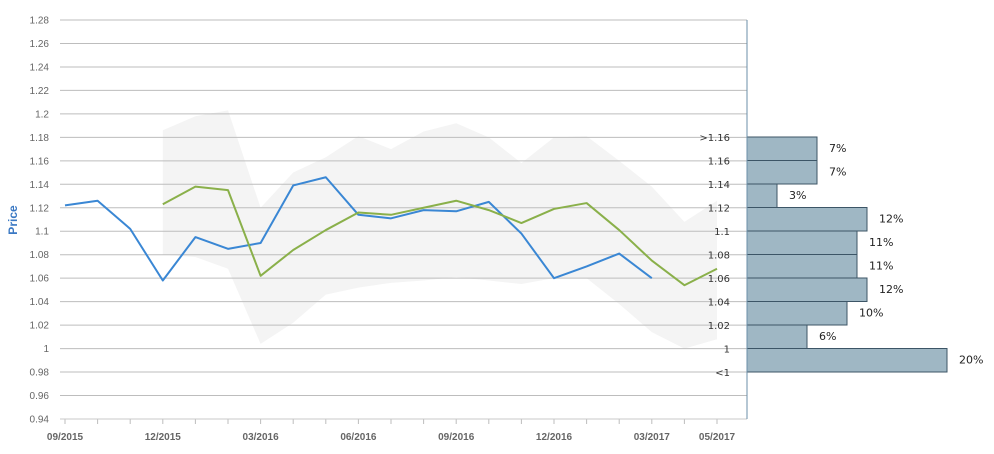  I want to click on y-tick-label: 1.12, so click(40, 208).